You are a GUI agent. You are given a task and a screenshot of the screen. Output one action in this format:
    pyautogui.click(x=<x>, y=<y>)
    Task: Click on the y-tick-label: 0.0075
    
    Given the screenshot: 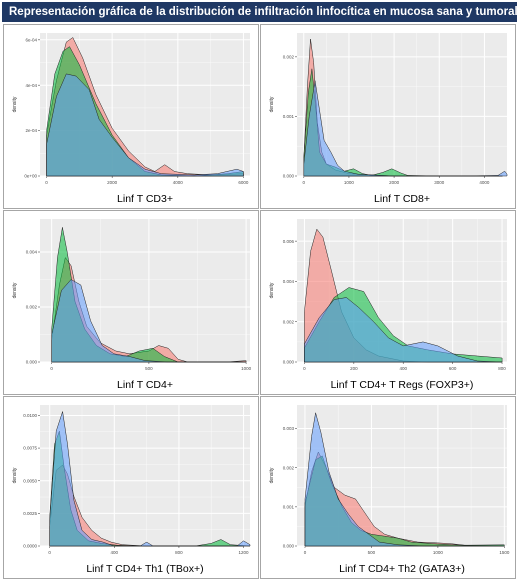 What is the action you would take?
    pyautogui.click(x=30, y=448)
    